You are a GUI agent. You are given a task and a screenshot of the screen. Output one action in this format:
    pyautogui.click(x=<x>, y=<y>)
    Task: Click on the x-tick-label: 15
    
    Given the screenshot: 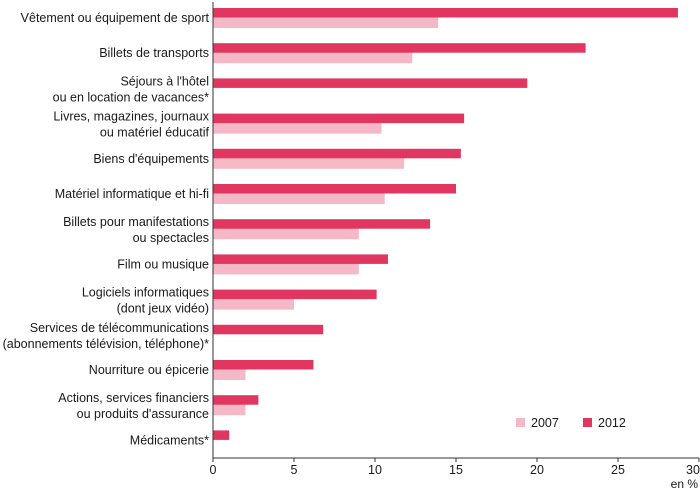 What is the action you would take?
    pyautogui.click(x=456, y=470)
    